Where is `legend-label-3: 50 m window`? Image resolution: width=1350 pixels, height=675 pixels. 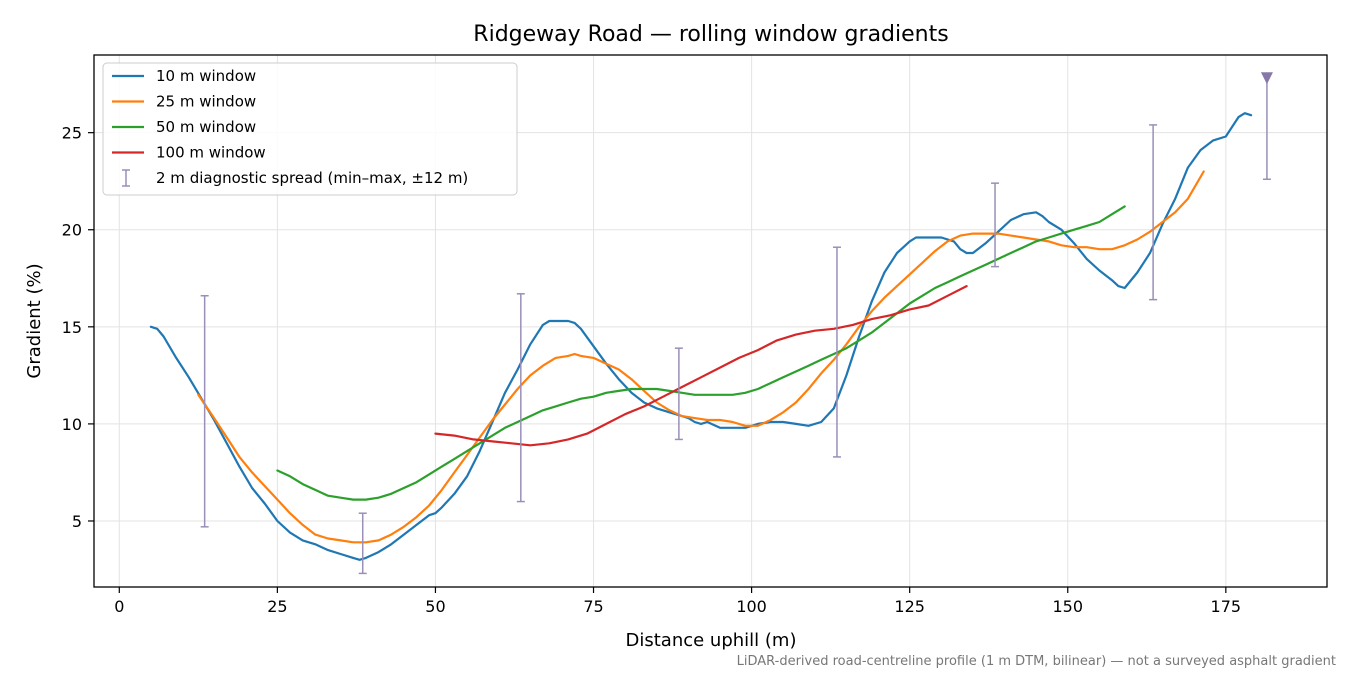 legend-label-3: 50 m window is located at coordinates (206, 127).